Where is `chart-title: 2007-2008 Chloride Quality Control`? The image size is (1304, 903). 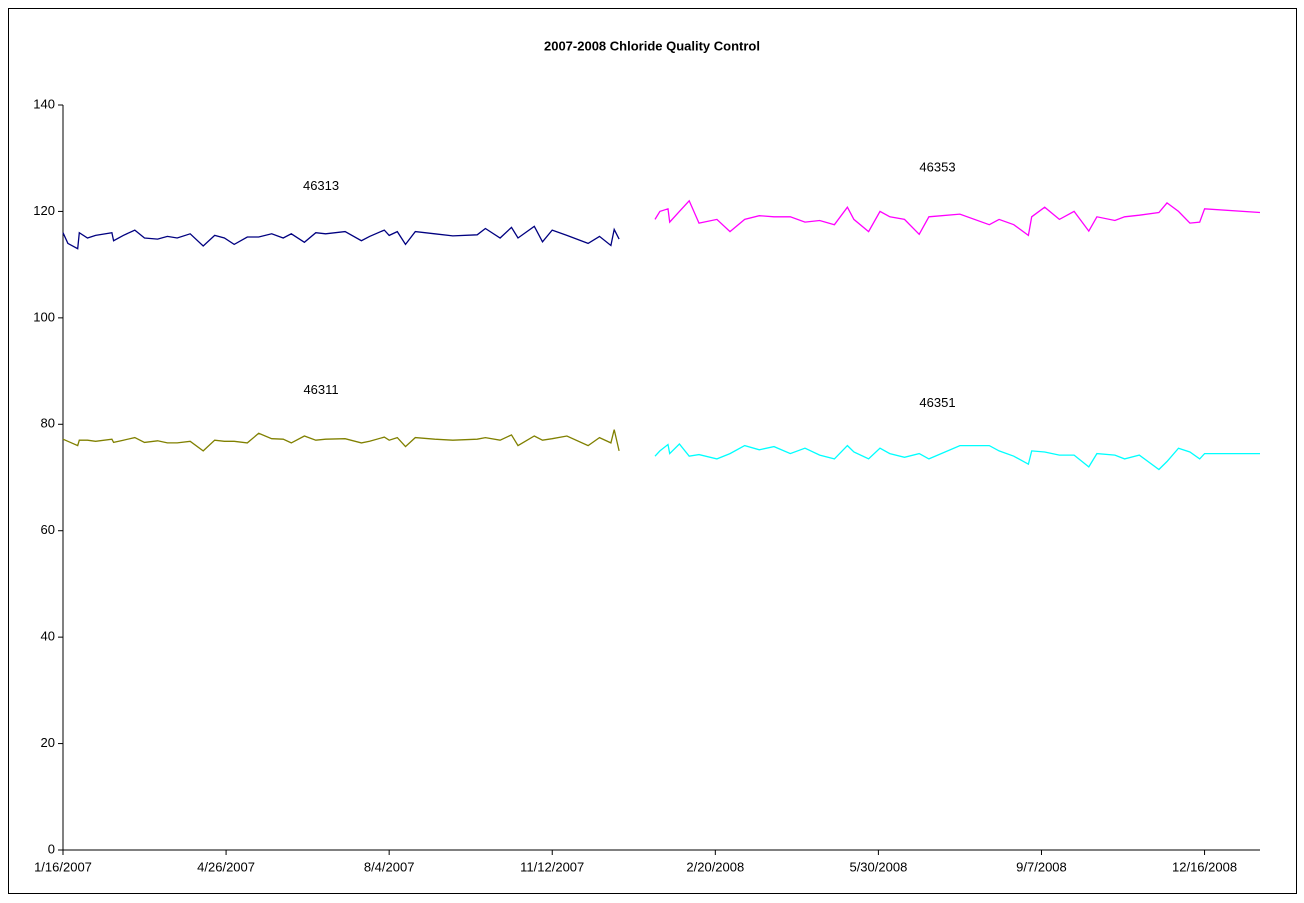 chart-title: 2007-2008 Chloride Quality Control is located at coordinates (652, 45).